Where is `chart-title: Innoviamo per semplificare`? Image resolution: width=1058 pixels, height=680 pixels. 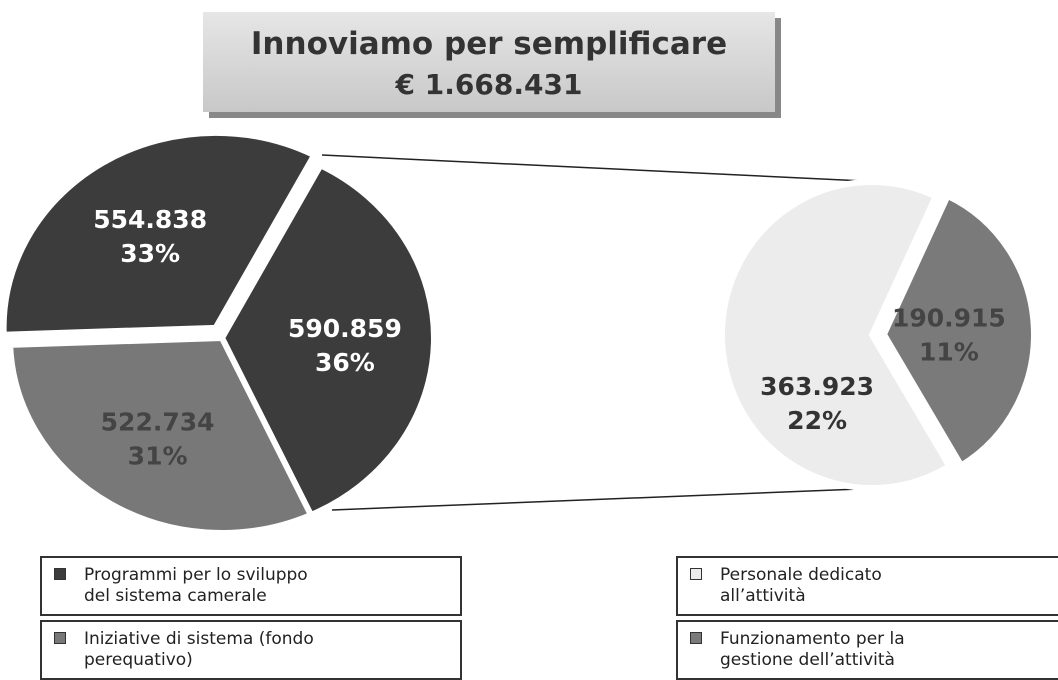 chart-title: Innoviamo per semplificare is located at coordinates (489, 44).